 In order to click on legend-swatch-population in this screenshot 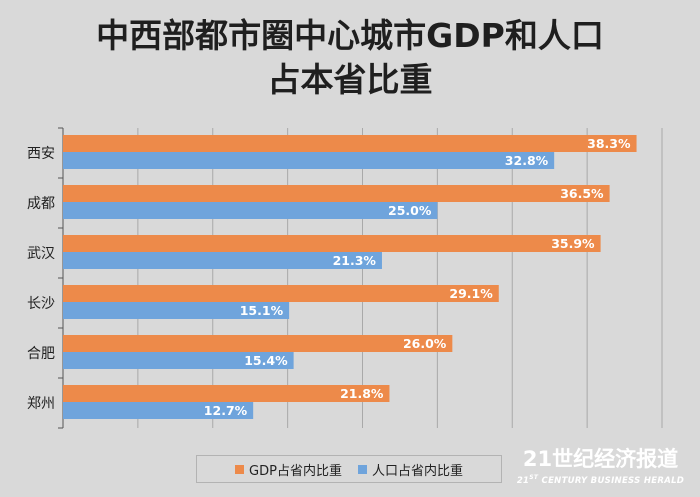, I will do `click(362, 469)`.